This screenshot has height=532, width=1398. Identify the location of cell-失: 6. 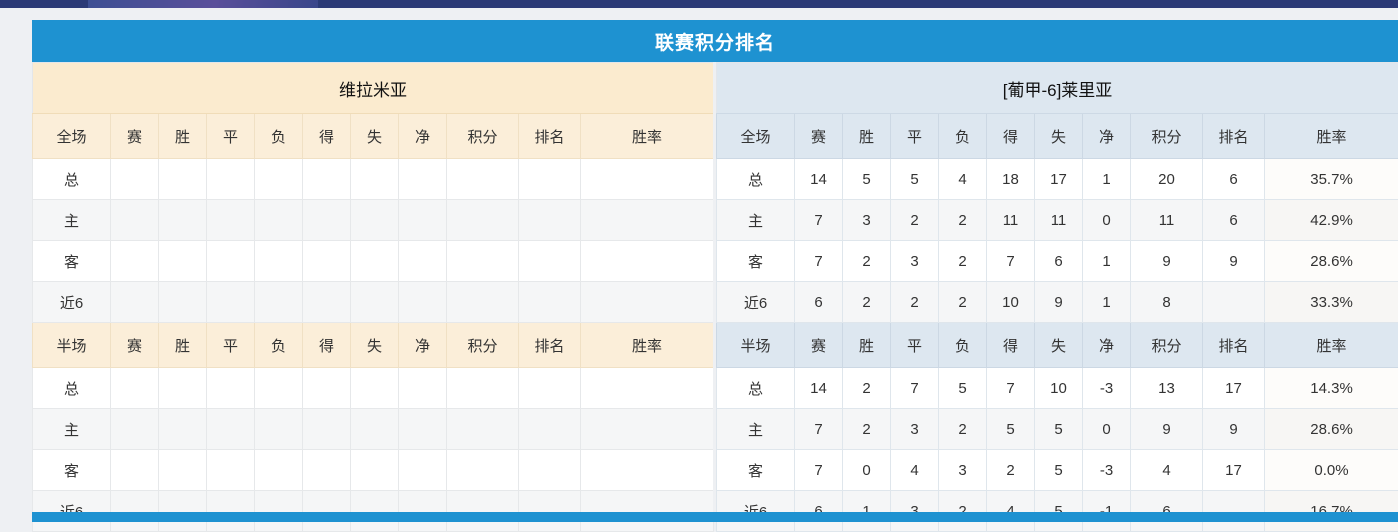
(1059, 261).